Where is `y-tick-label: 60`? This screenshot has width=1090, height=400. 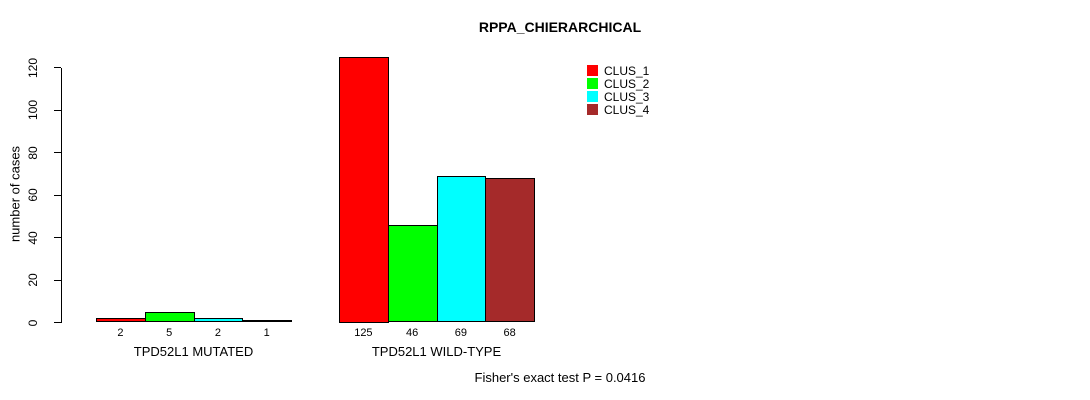
y-tick-label: 60 is located at coordinates (33, 195).